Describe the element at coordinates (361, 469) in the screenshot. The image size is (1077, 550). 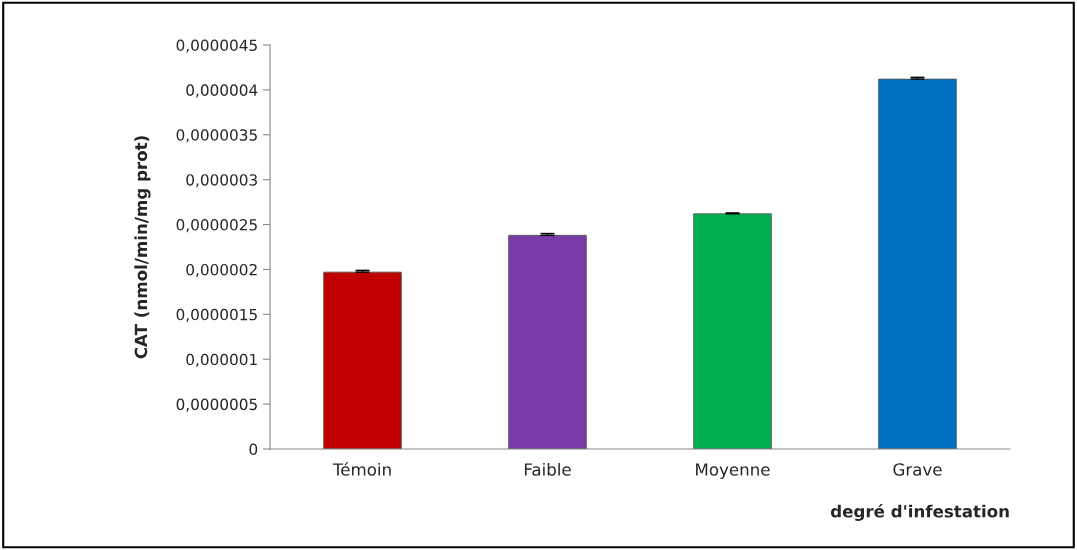
I see `x-tick-label: Témoin` at that location.